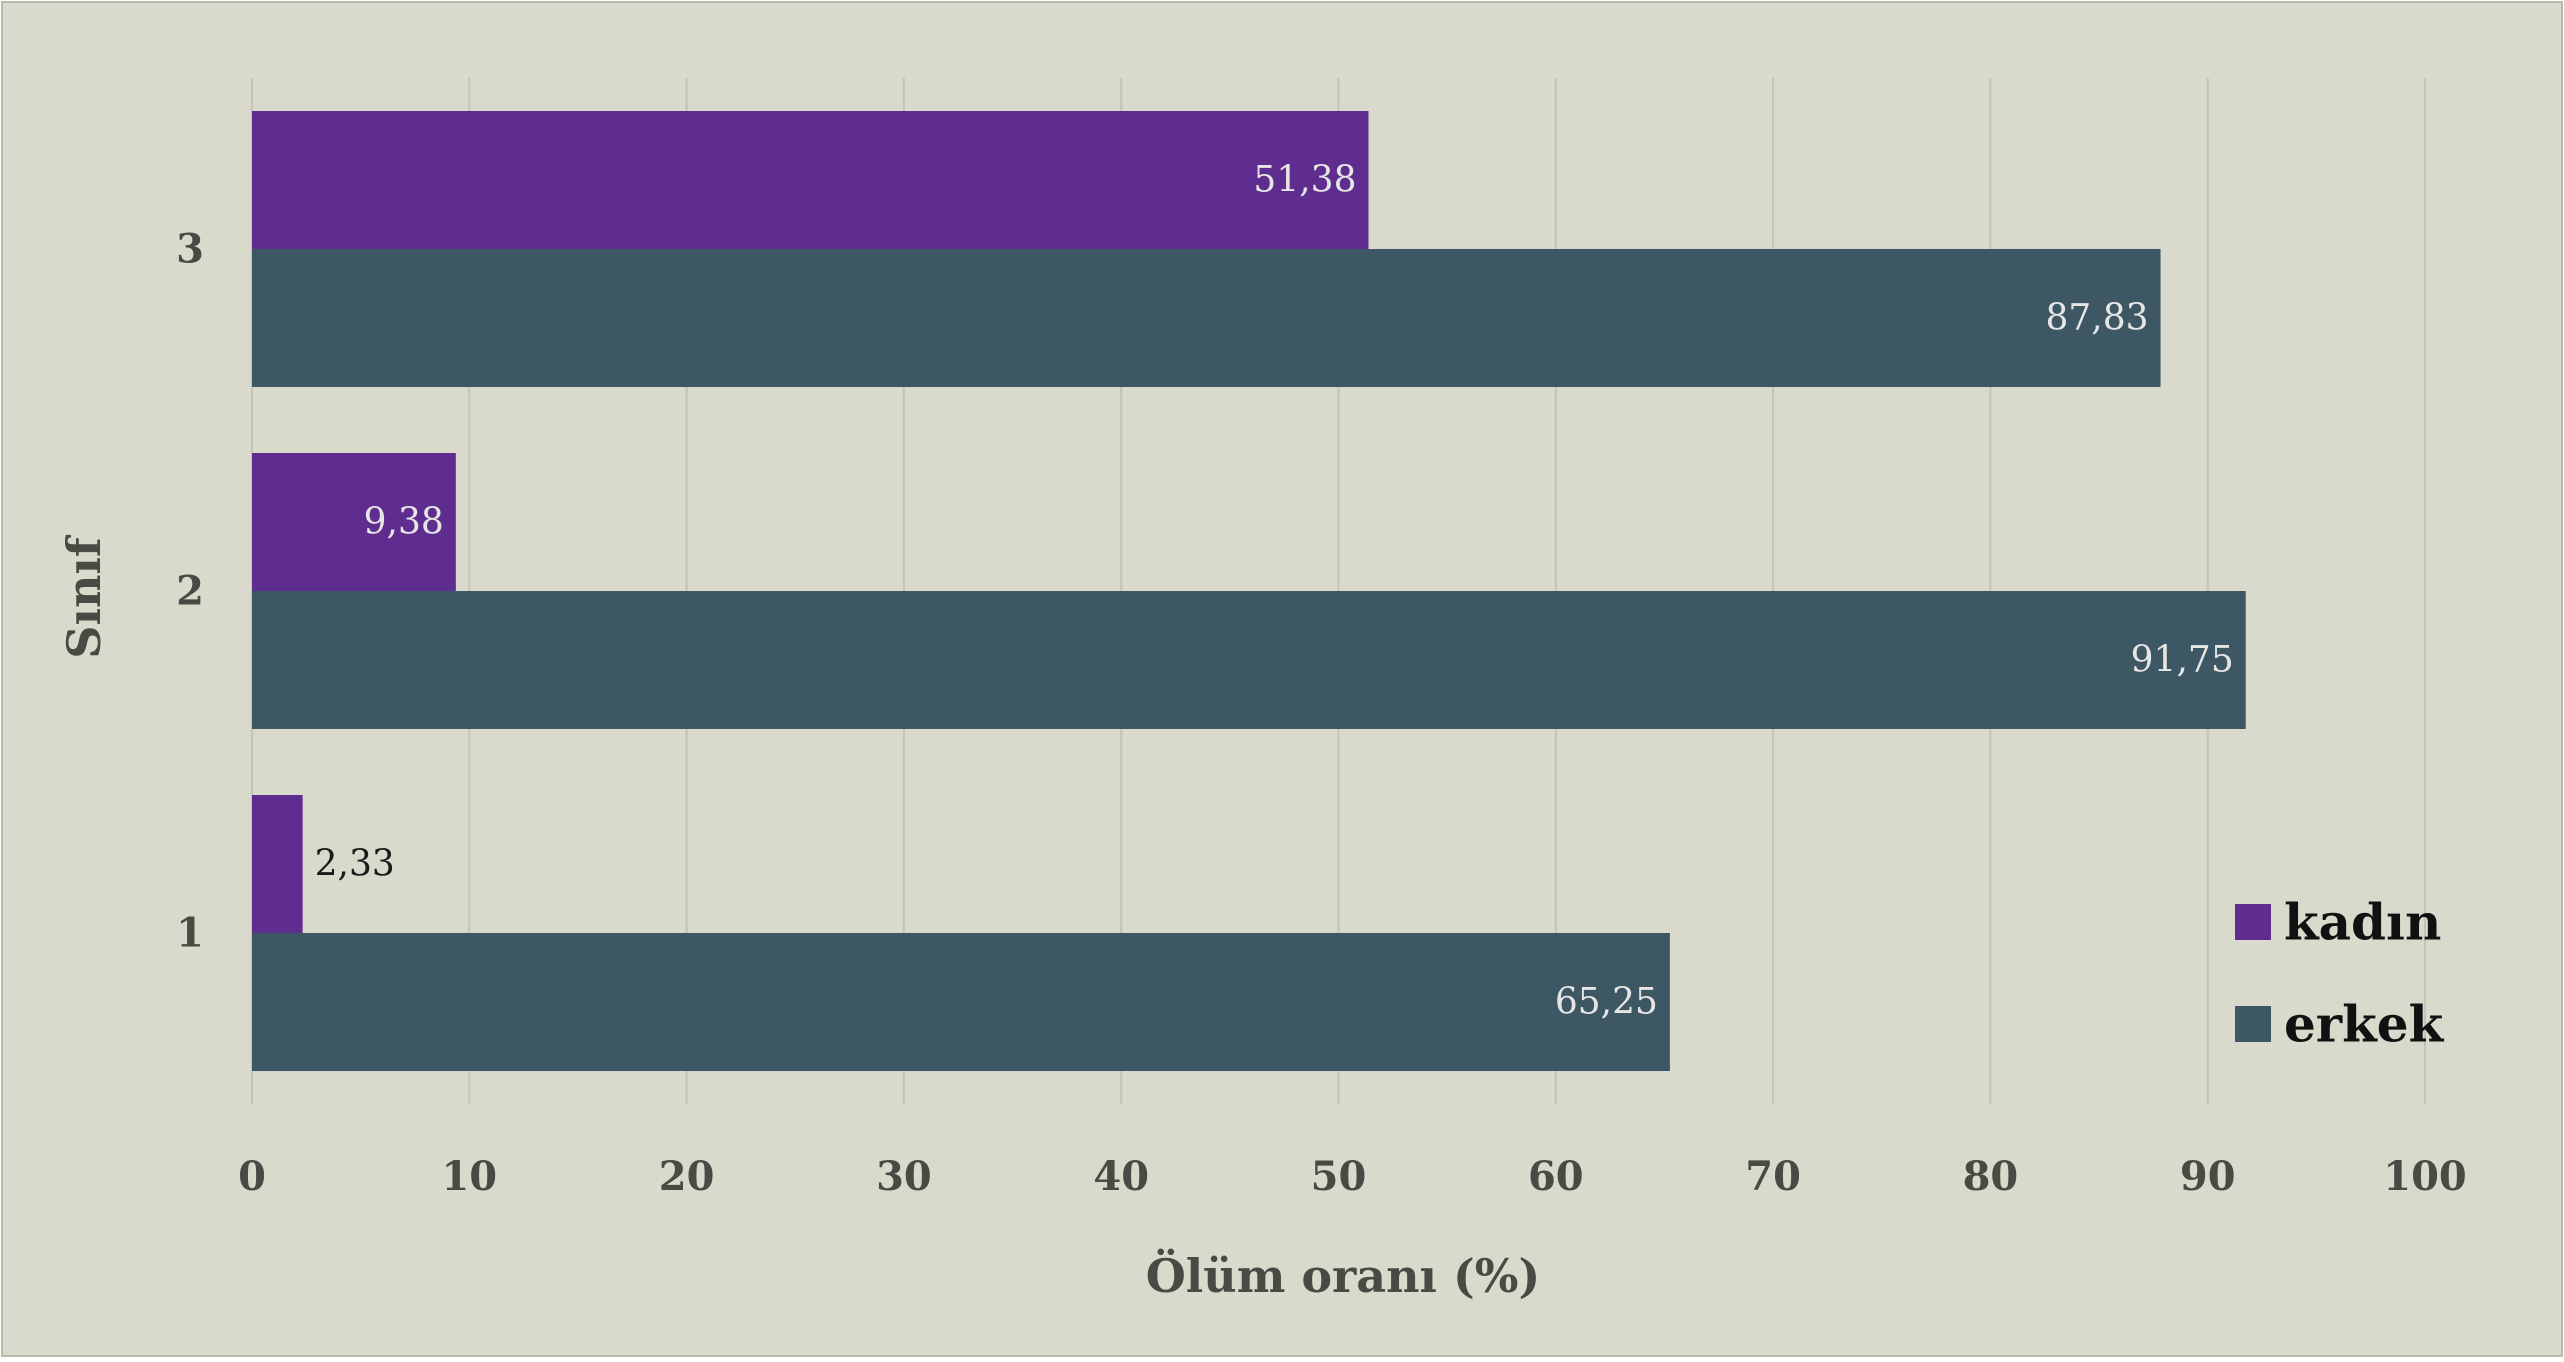 The height and width of the screenshot is (1362, 2564). I want to click on x-tick-label: 100, so click(2425, 1176).